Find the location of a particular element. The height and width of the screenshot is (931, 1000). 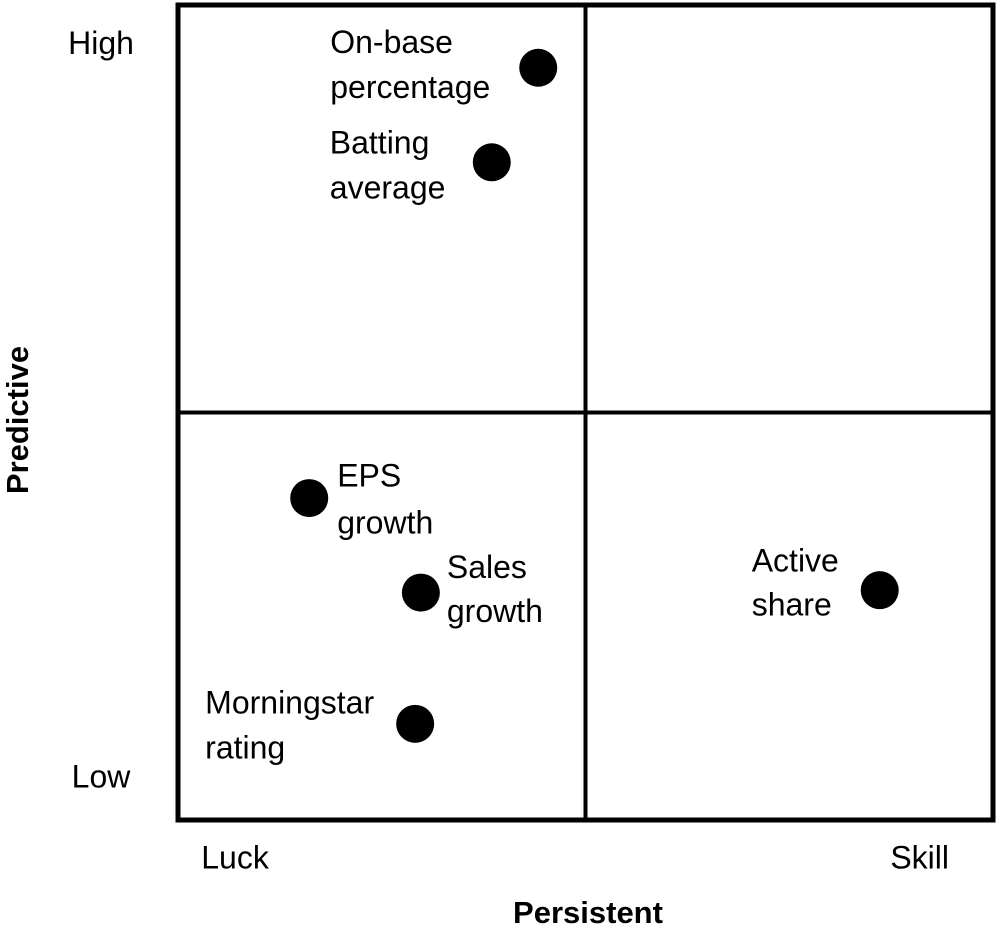

y-tick-label: High is located at coordinates (101, 43).